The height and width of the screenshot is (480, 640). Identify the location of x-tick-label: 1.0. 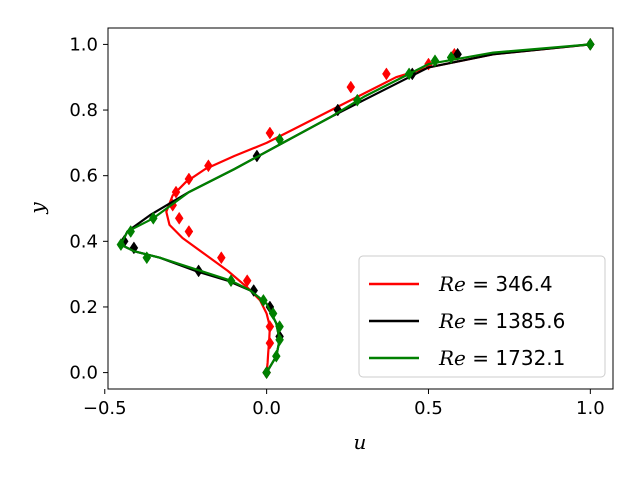
(590, 408).